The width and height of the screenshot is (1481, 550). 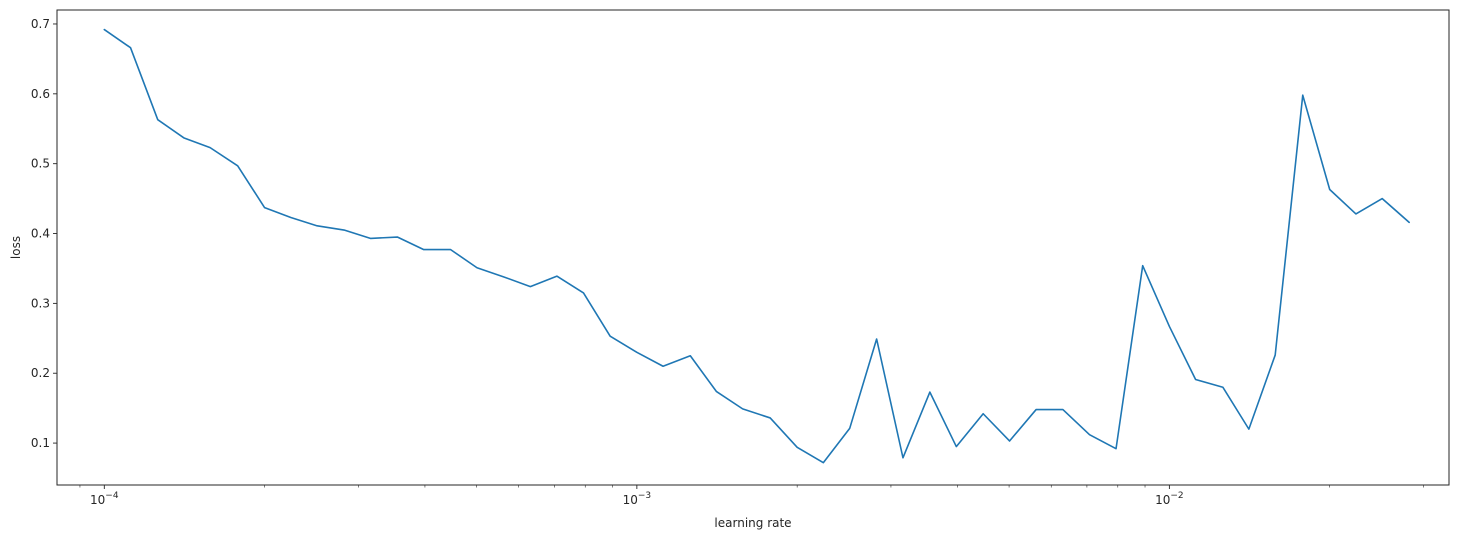 What do you see at coordinates (751, 496) in the screenshot?
I see `x-axis-ticks: 10⁻⁴ 10⁻³ 10⁻²` at bounding box center [751, 496].